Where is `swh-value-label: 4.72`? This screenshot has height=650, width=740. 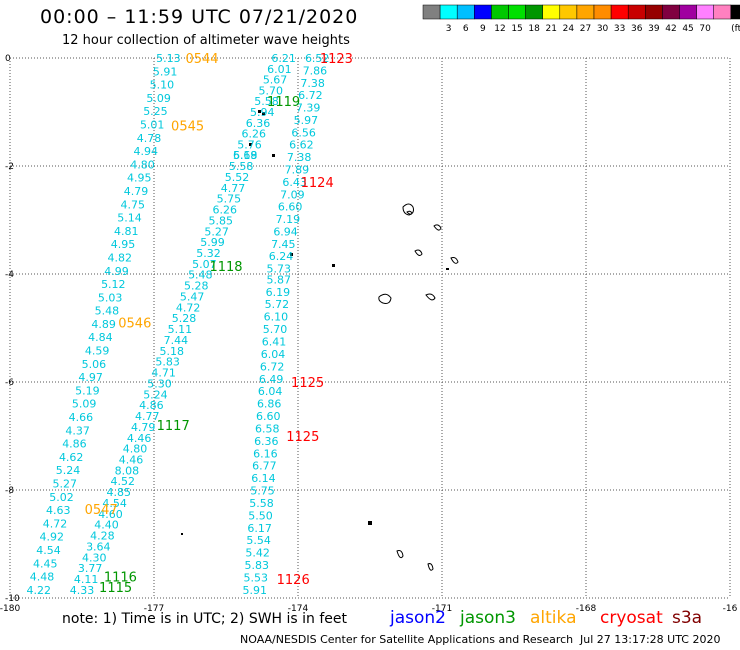 swh-value-label: 4.72 is located at coordinates (188, 307).